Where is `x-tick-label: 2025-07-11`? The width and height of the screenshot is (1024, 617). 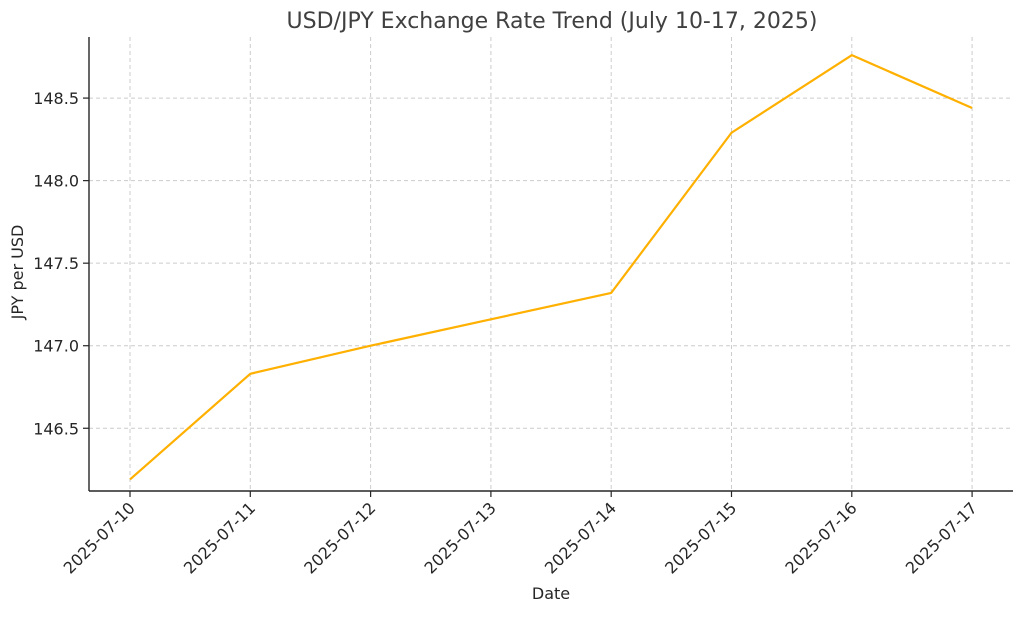
x-tick-label: 2025-07-11 is located at coordinates (219, 537).